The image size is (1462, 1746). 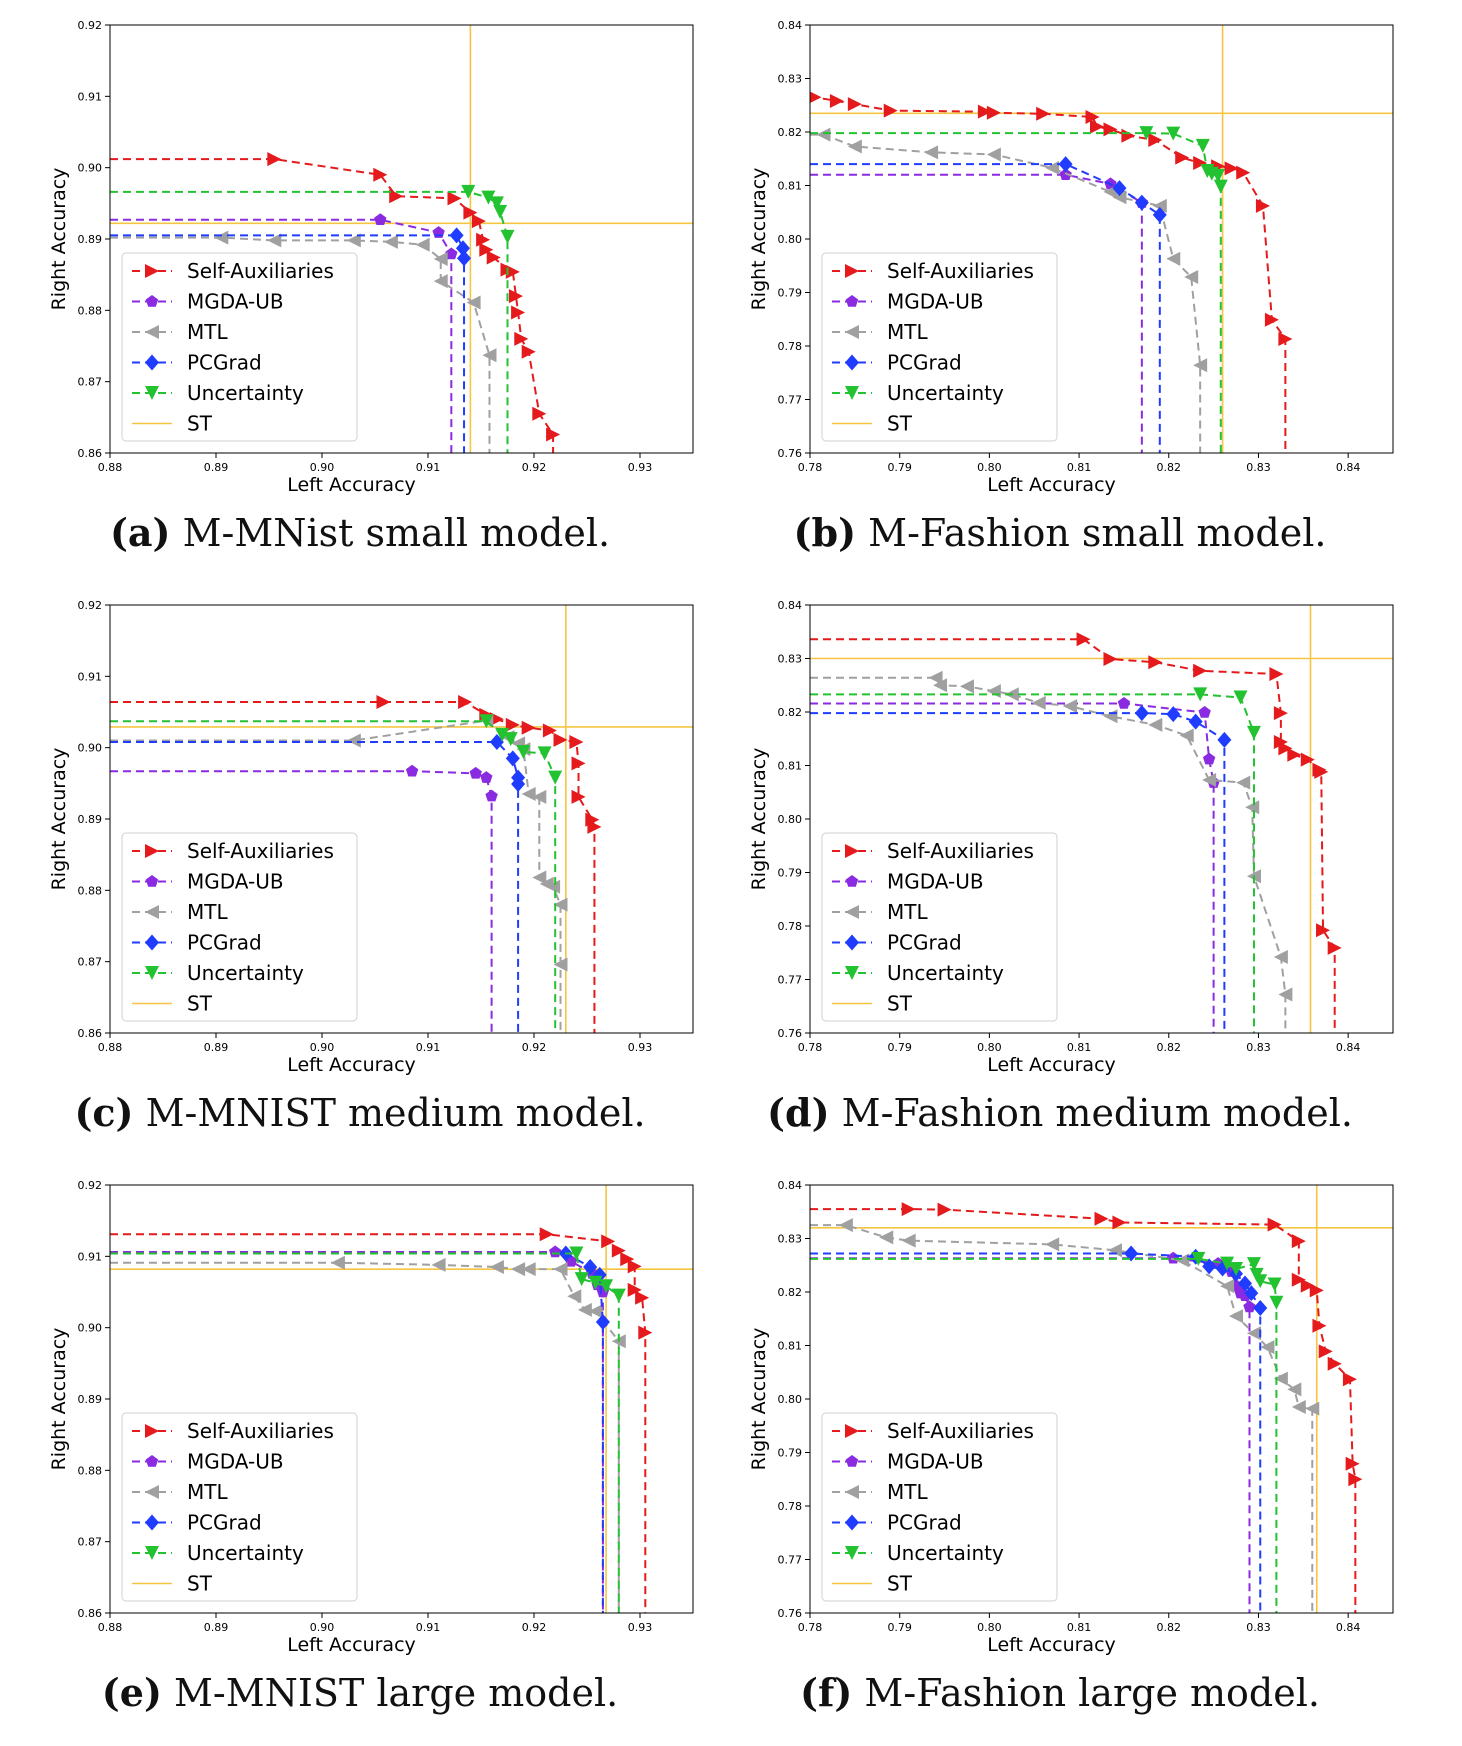 What do you see at coordinates (798, 1112) in the screenshot?
I see `caption-prefix: (d)` at bounding box center [798, 1112].